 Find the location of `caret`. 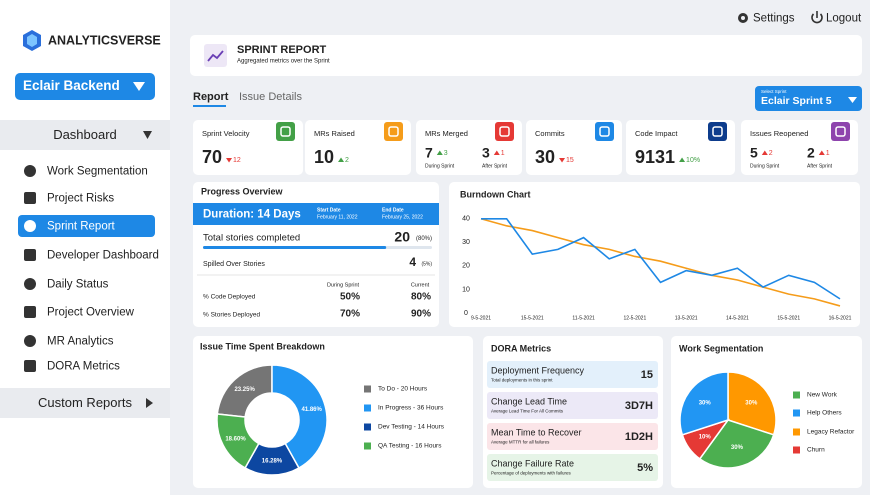

caret is located at coordinates (149, 403).